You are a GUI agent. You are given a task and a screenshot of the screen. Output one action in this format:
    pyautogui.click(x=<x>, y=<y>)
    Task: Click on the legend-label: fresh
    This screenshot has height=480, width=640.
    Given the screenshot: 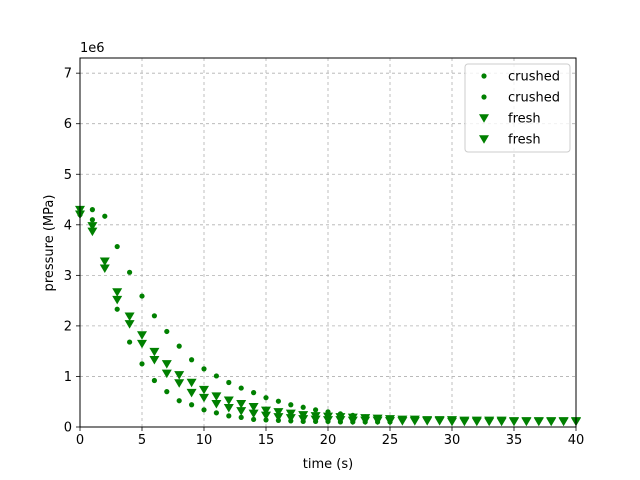 What is the action you would take?
    pyautogui.click(x=524, y=119)
    